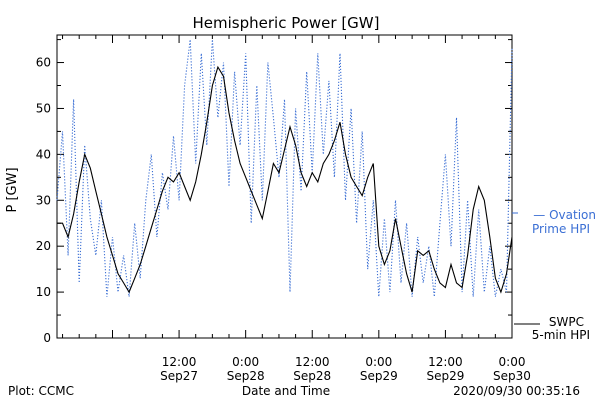 This screenshot has height=400, width=600. What do you see at coordinates (179, 376) in the screenshot?
I see `x-tick-label-date: Sep27` at bounding box center [179, 376].